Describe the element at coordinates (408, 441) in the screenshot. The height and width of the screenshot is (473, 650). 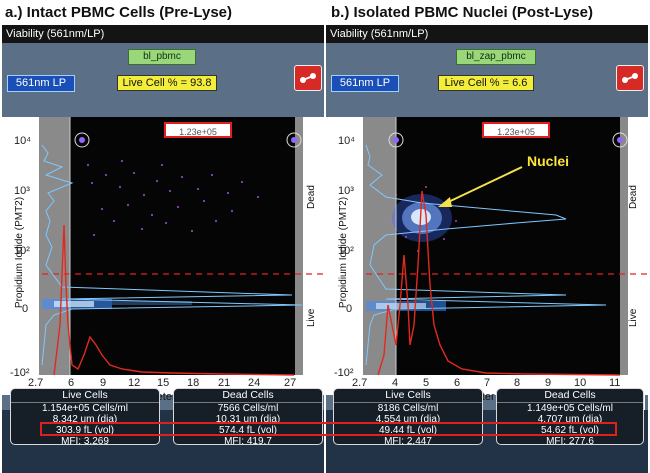
I see `cell-mfi: MFI: 2.447` at that location.